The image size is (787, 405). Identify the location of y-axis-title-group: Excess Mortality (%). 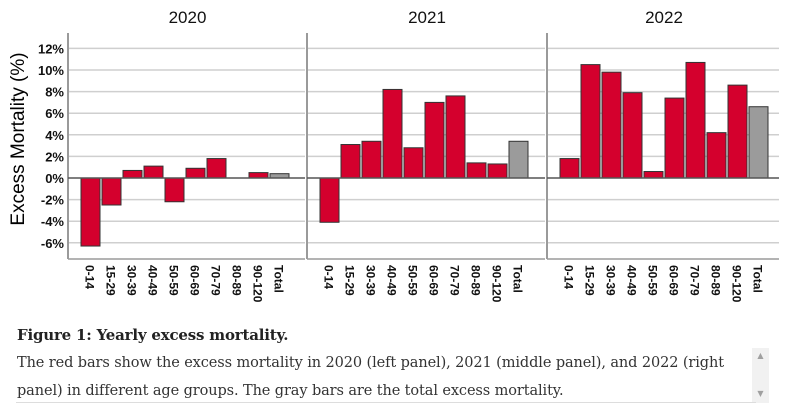
(18, 138).